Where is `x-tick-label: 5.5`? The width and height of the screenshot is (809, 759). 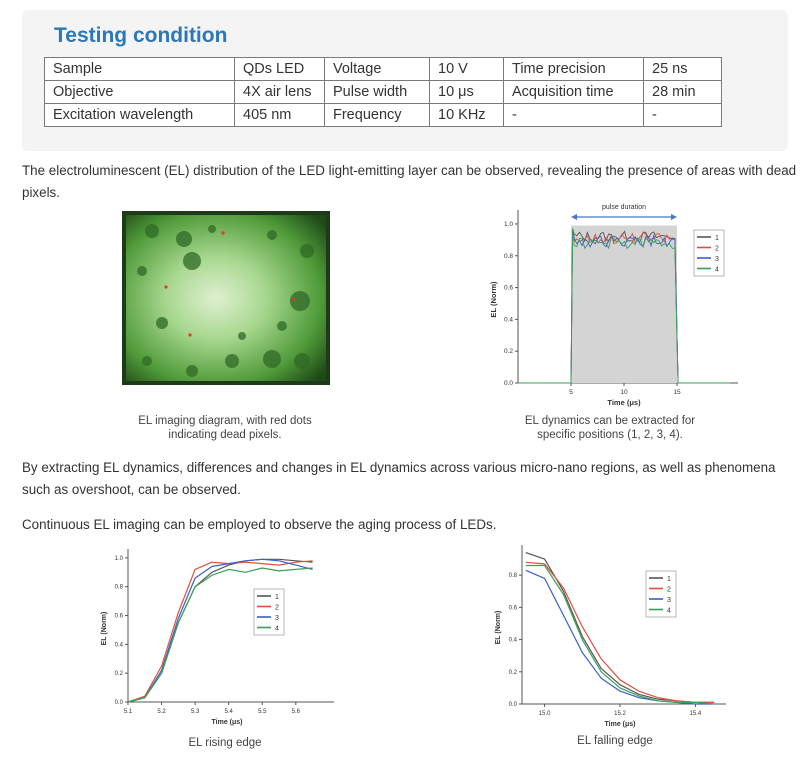 x-tick-label: 5.5 is located at coordinates (262, 712).